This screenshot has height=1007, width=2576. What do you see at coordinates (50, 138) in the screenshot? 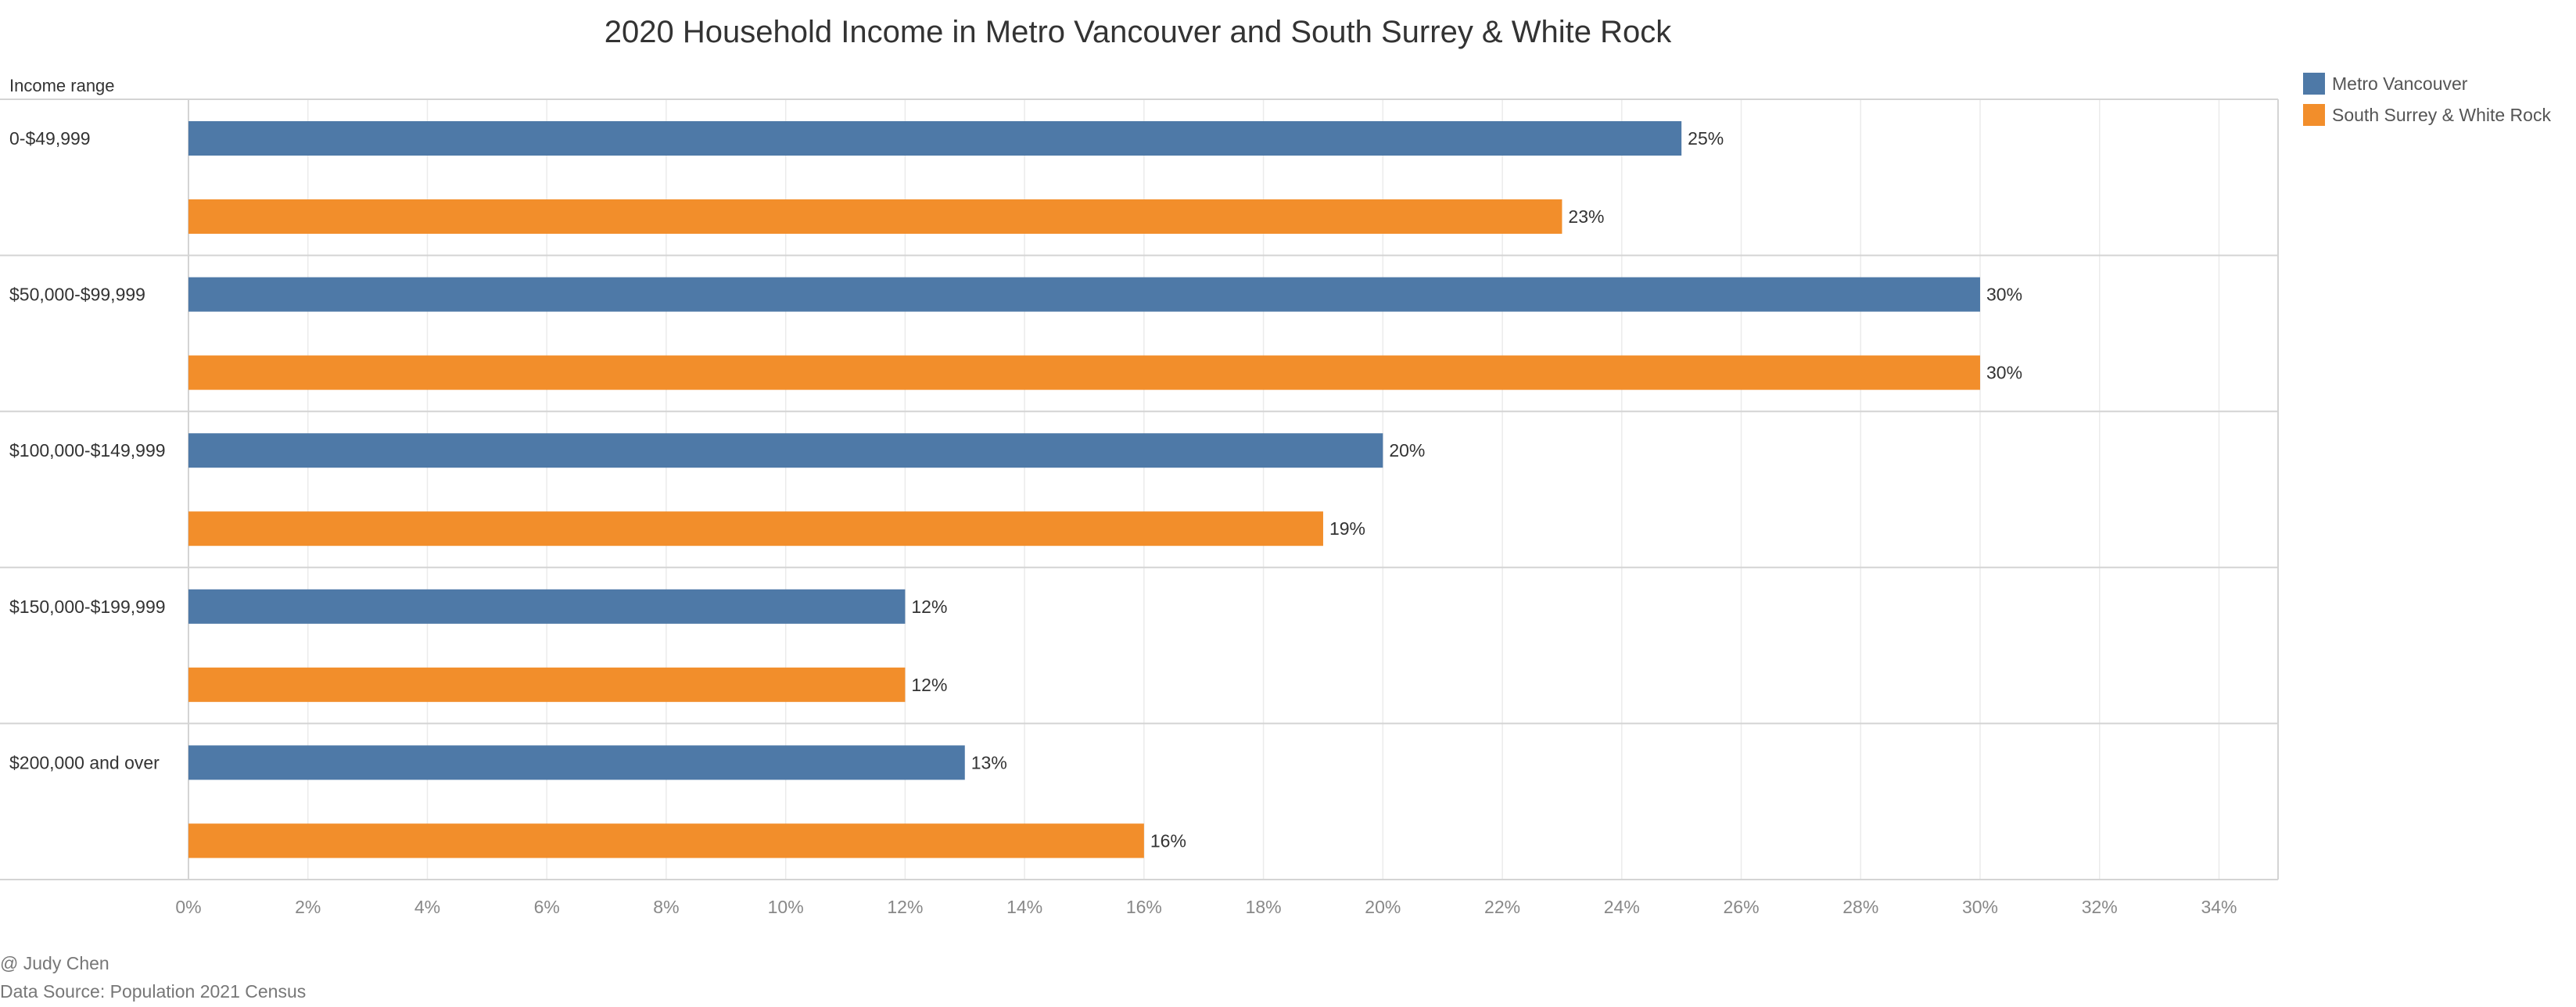
I see `category-label-0-49-999: 0-$49,999` at bounding box center [50, 138].